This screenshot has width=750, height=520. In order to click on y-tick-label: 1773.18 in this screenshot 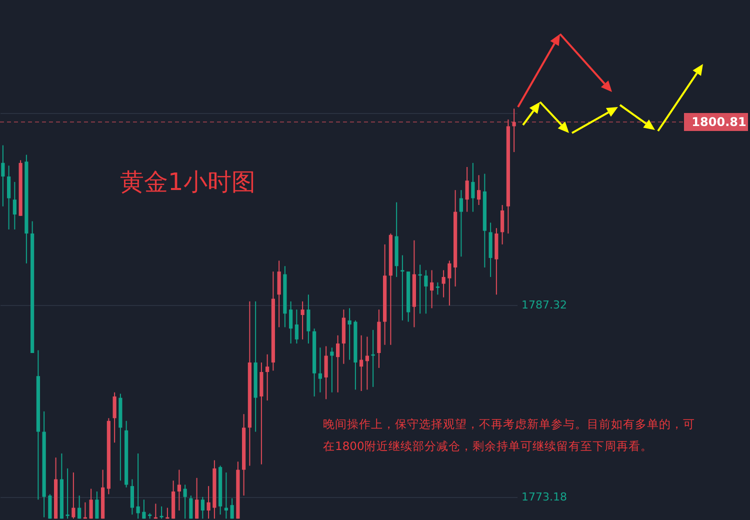, I will do `click(544, 497)`.